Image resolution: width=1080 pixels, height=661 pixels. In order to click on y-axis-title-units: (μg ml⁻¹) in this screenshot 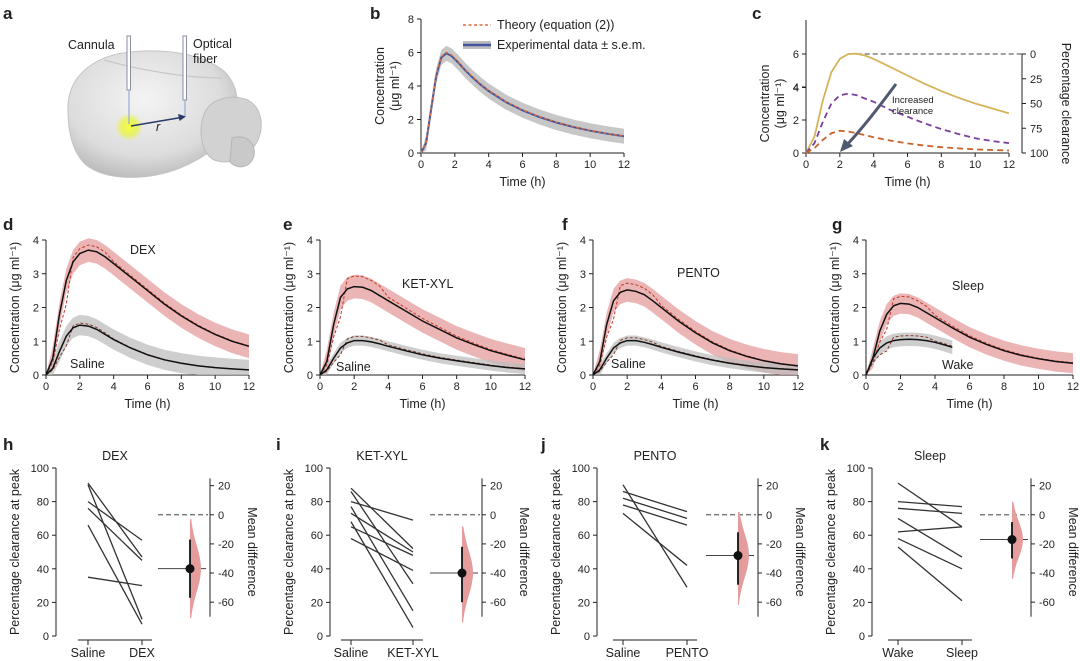, I will do `click(780, 104)`.